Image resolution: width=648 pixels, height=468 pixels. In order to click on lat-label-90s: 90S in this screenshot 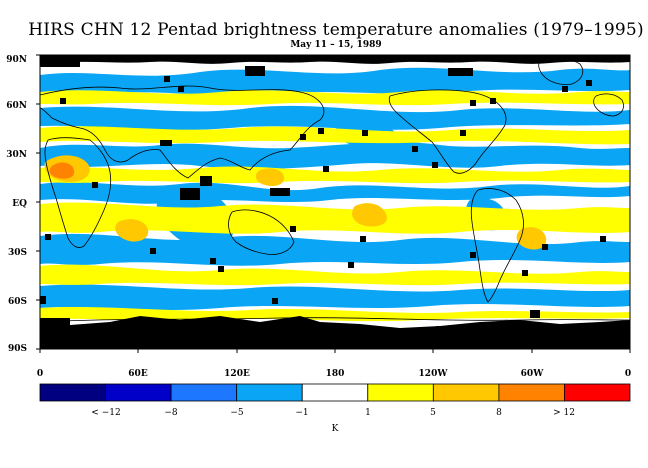, I will do `click(17, 349)`.